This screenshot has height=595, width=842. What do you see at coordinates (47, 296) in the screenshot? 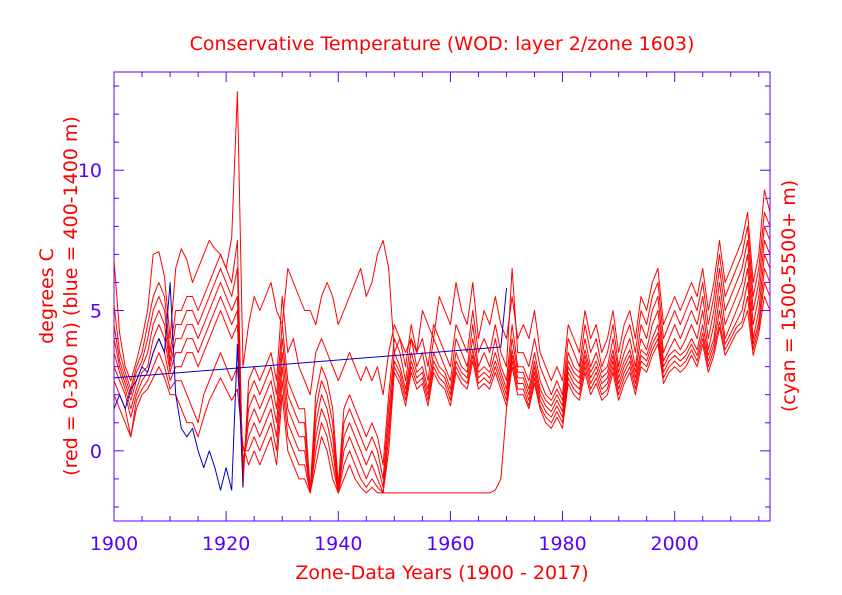
I see `y-axis-label-line1: degrees C` at bounding box center [47, 296].